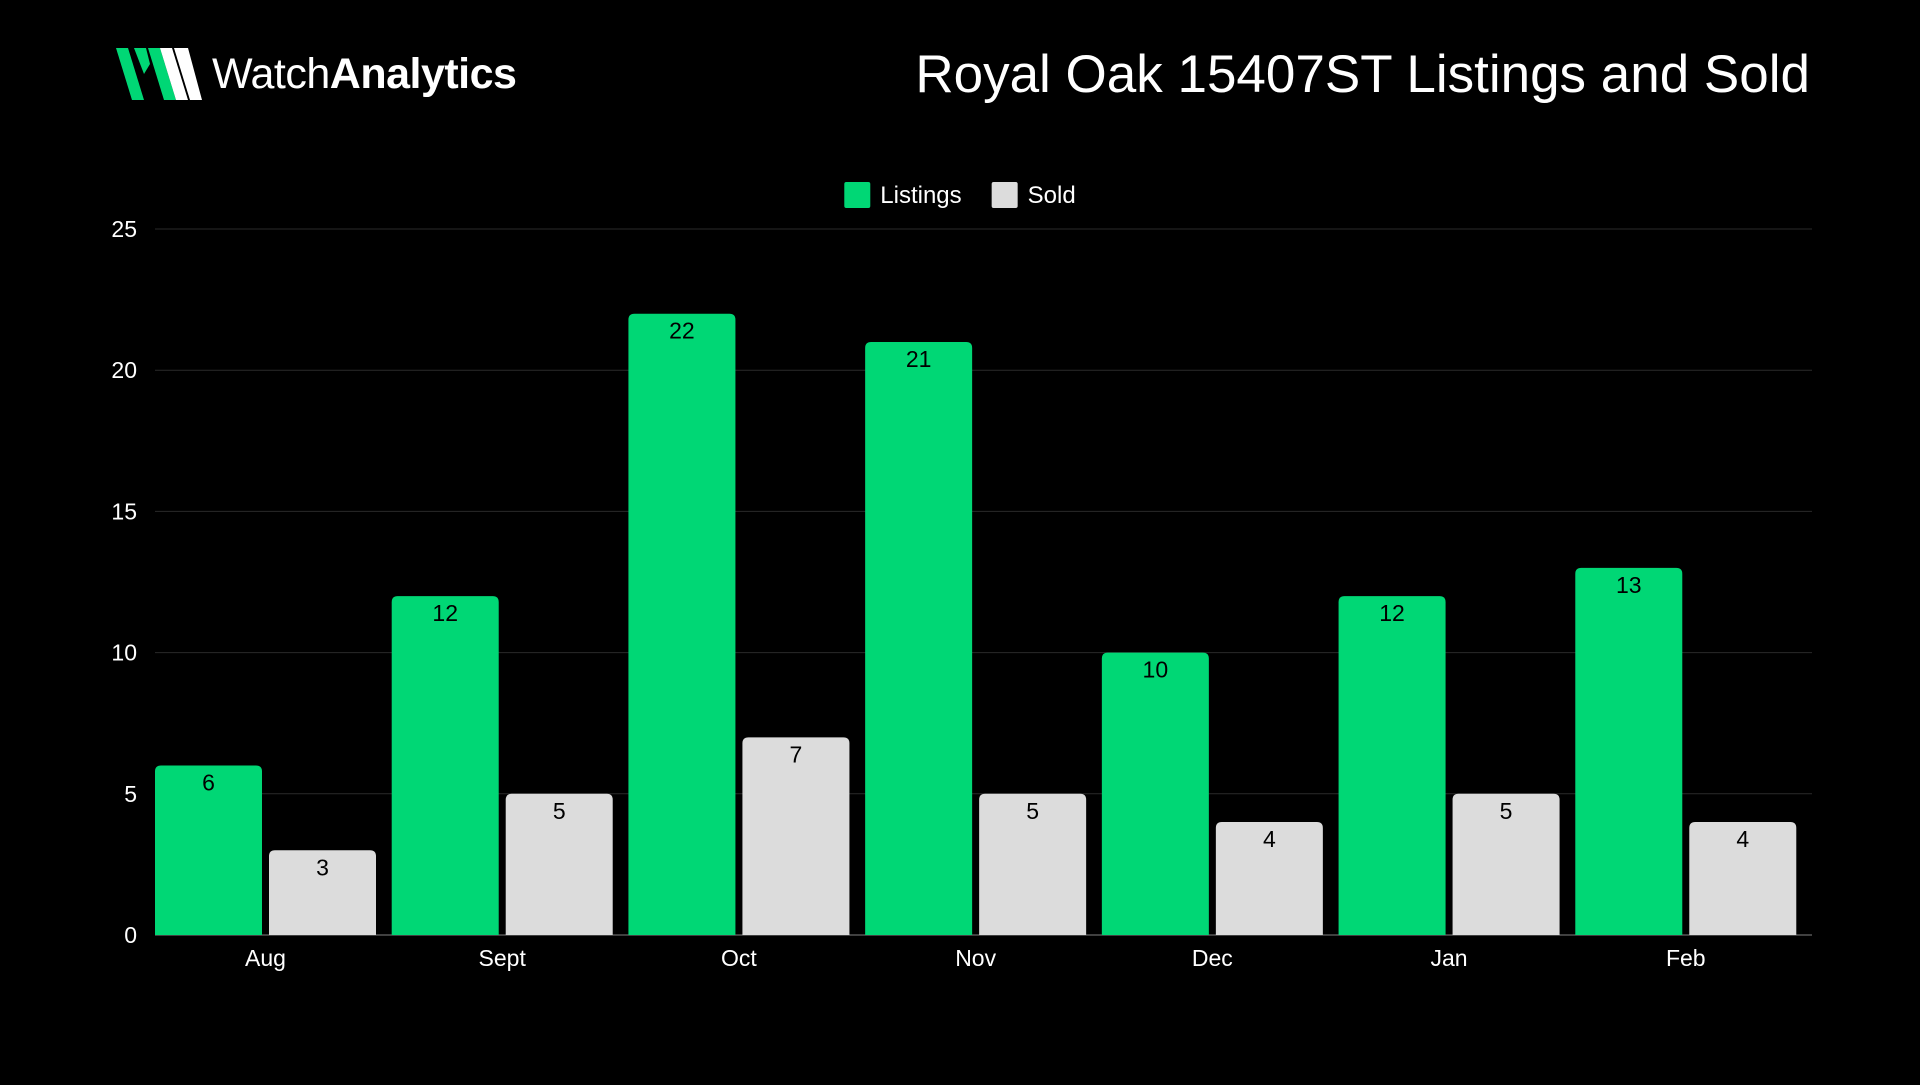 The height and width of the screenshot is (1085, 1920). What do you see at coordinates (423, 74) in the screenshot?
I see `brand-name-bold: Analytics` at bounding box center [423, 74].